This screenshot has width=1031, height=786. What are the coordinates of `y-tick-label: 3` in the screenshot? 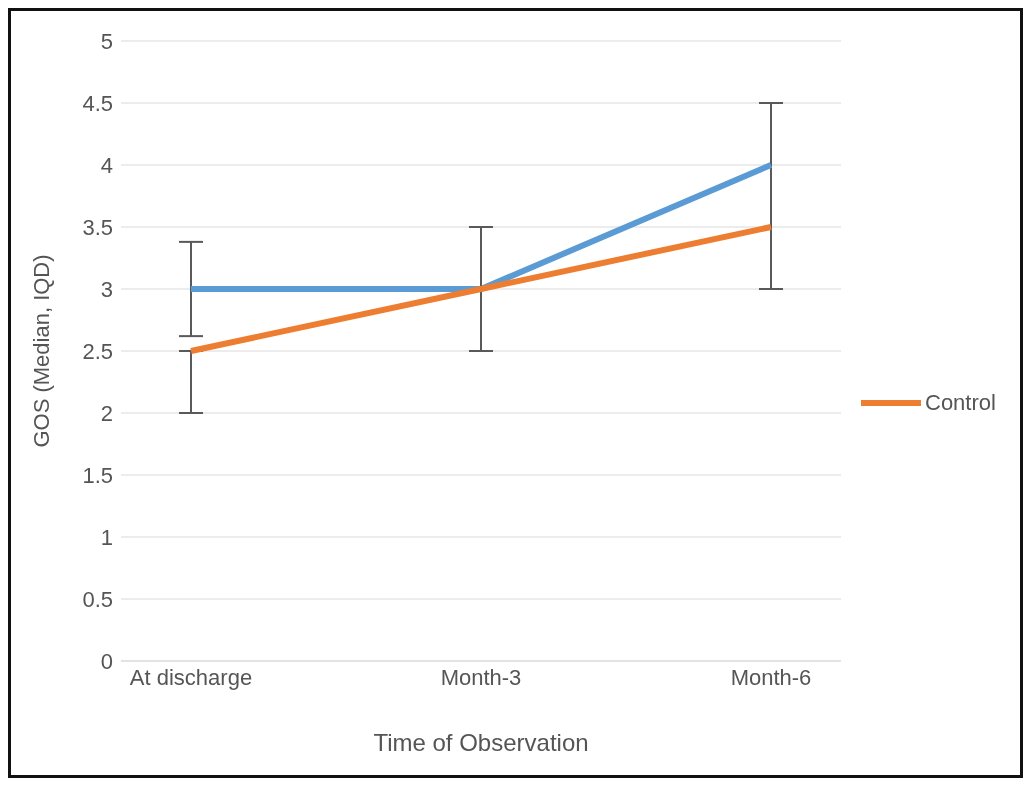 It's located at (106, 289).